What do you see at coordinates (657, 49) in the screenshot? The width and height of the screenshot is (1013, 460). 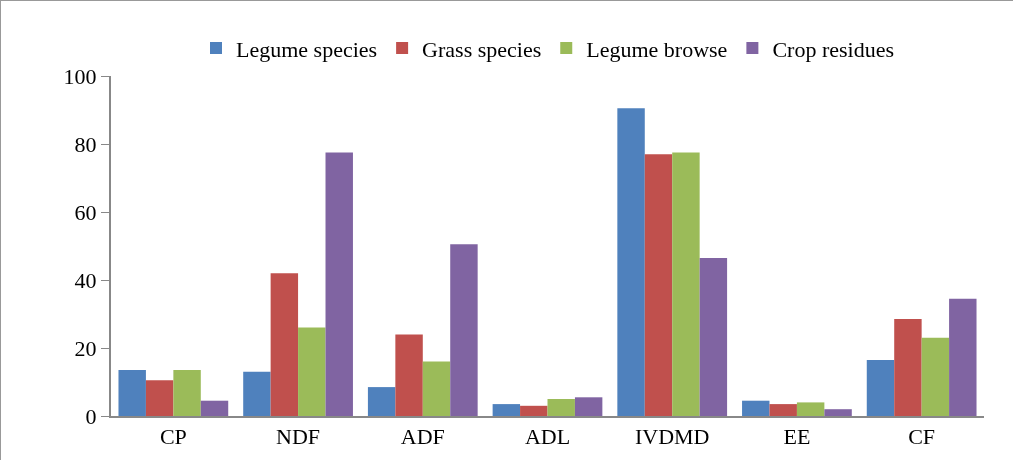 I see `legend-label: Legume browse` at bounding box center [657, 49].